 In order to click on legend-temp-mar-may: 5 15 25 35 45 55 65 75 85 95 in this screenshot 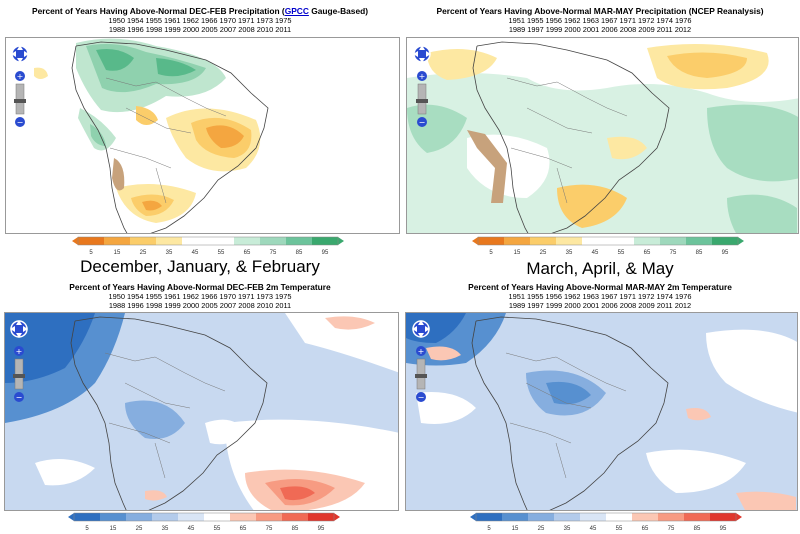, I will do `click(605, 522)`.